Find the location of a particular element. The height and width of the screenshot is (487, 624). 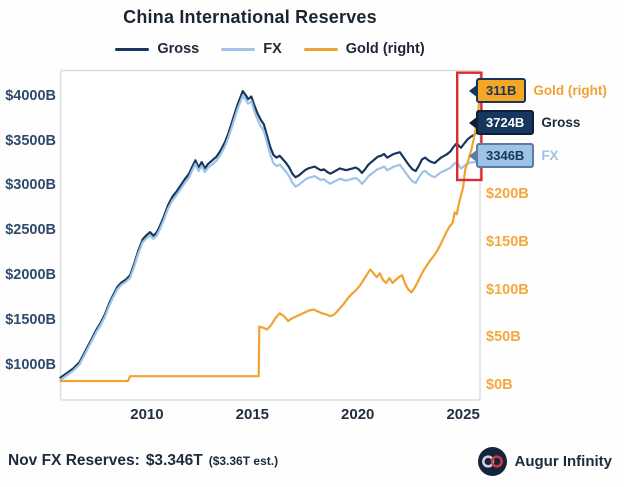

legend-swatch-fx is located at coordinates (238, 49).